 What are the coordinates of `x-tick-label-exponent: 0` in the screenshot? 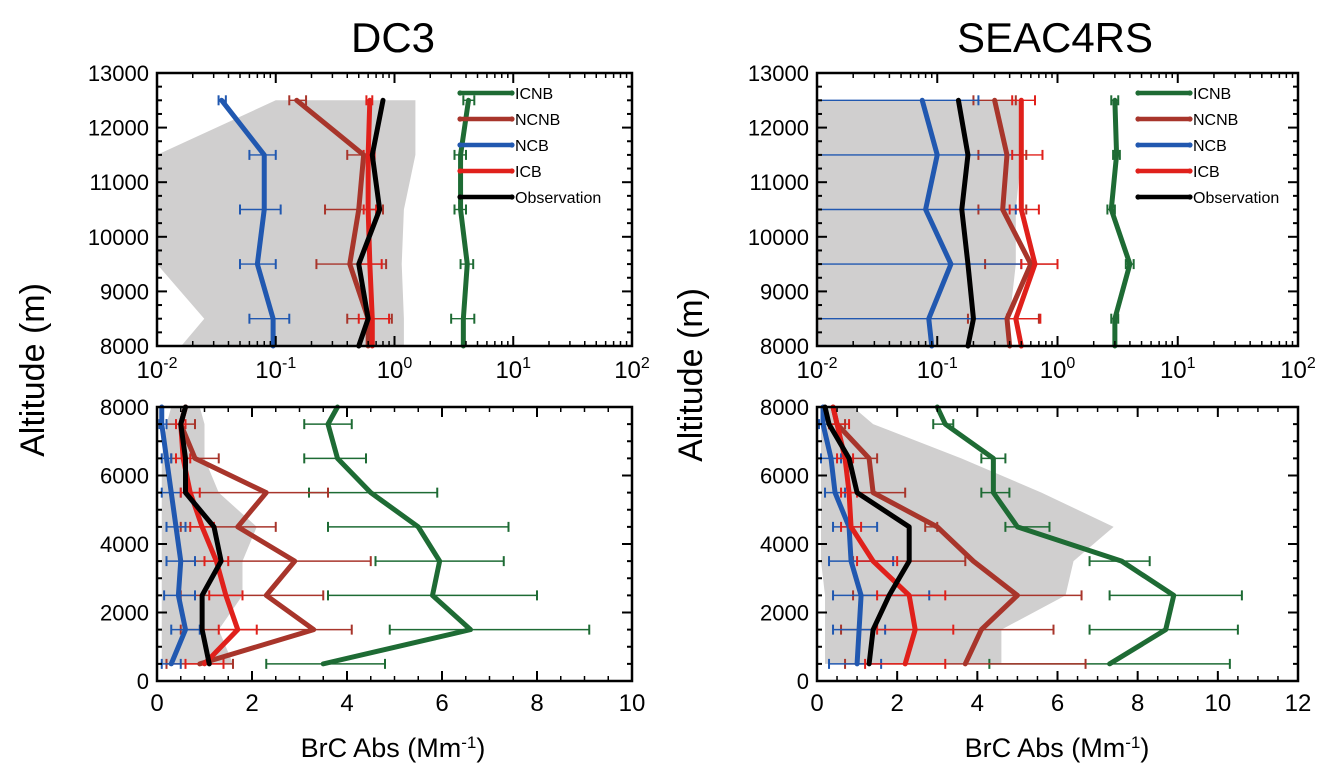 It's located at (1070, 363).